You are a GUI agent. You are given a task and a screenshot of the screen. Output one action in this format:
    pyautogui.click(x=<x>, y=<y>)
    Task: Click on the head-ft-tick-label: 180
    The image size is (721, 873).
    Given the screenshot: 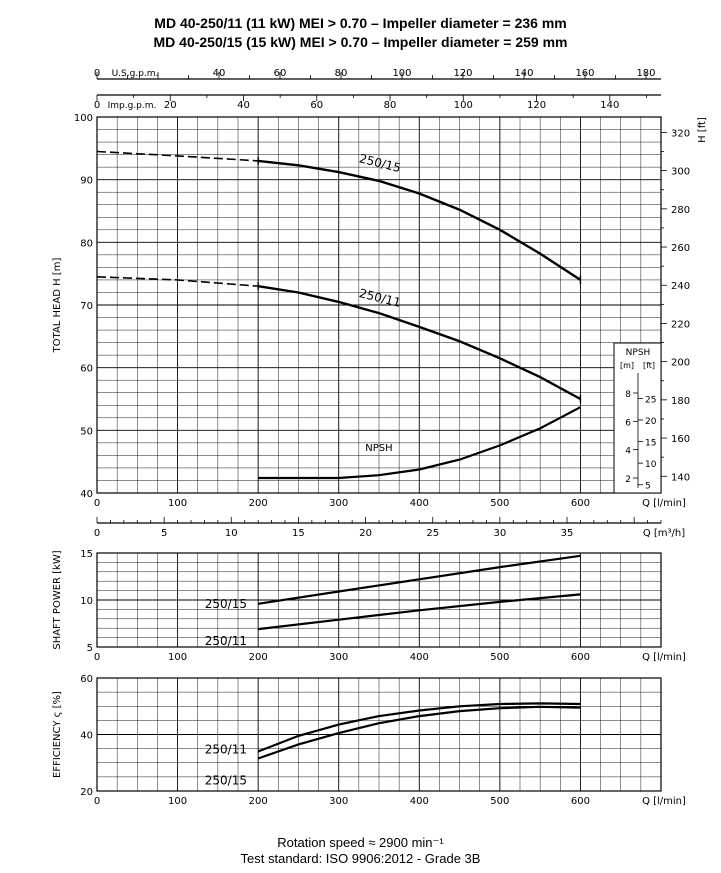 What is the action you would take?
    pyautogui.click(x=680, y=401)
    